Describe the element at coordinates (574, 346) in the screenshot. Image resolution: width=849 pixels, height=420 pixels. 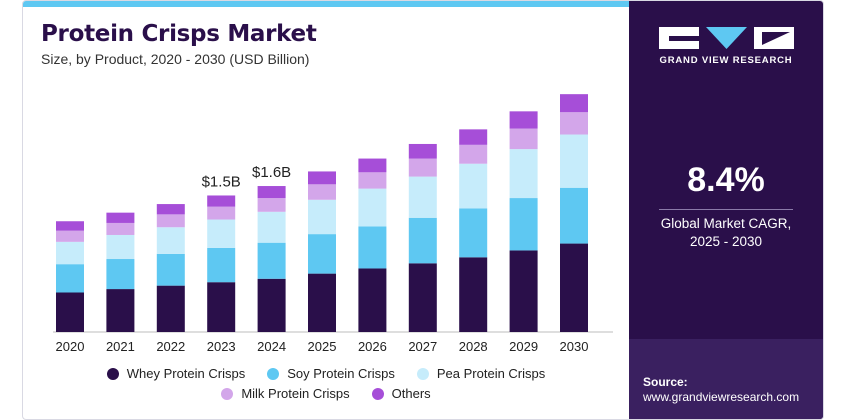
I see `x-tick-label-2030: 2030` at that location.